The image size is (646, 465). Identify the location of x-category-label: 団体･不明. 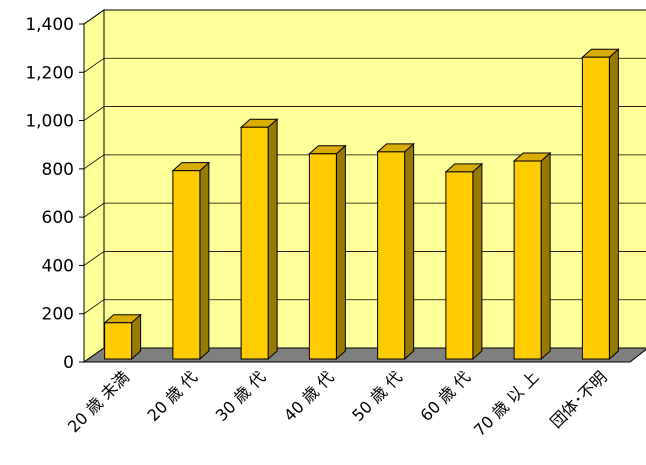
(578, 399).